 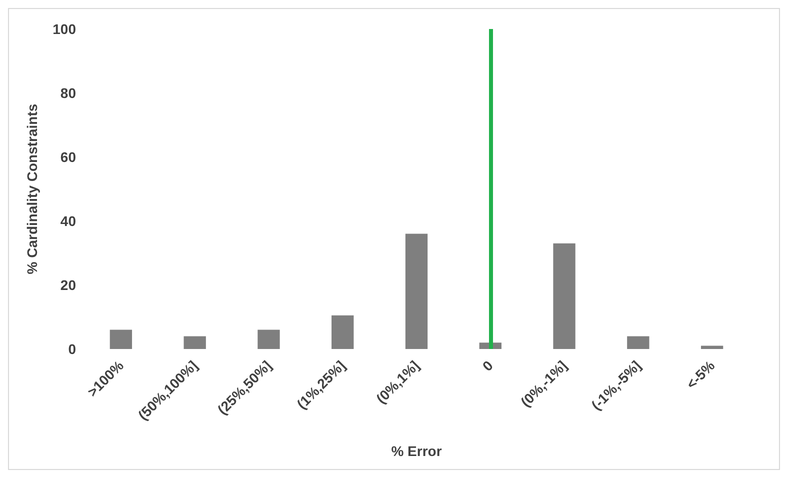 I want to click on y-tick-label: 20, so click(x=68, y=285).